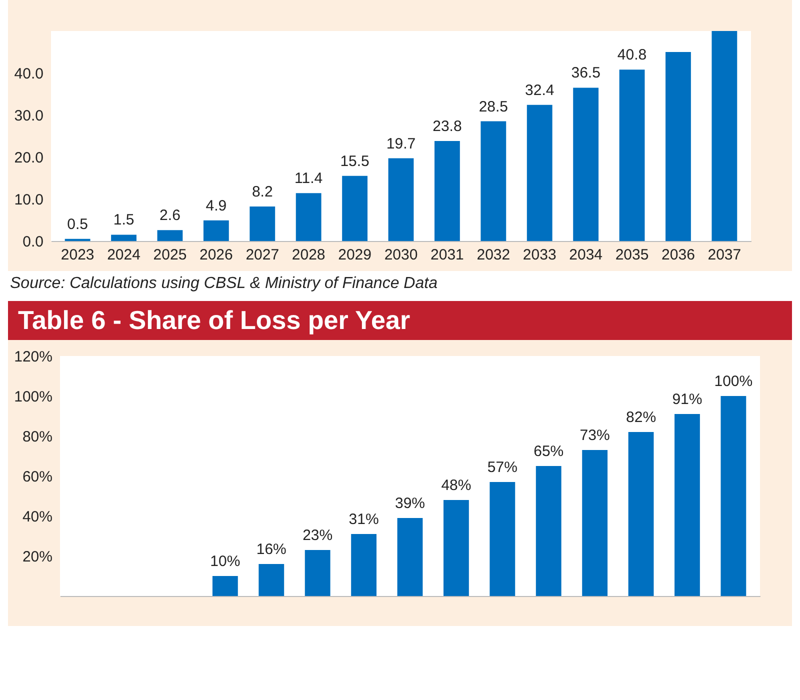 The width and height of the screenshot is (800, 700). Describe the element at coordinates (170, 255) in the screenshot. I see `x-tick-label: 2025` at that location.